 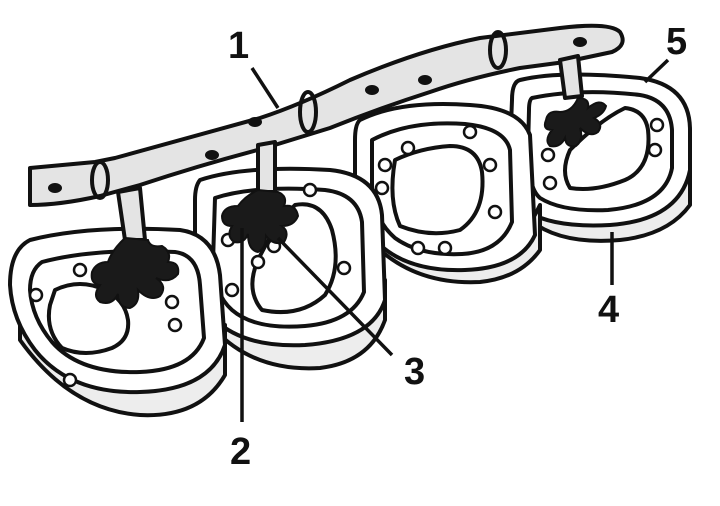 I want to click on haustorium-left, so click(x=135, y=248).